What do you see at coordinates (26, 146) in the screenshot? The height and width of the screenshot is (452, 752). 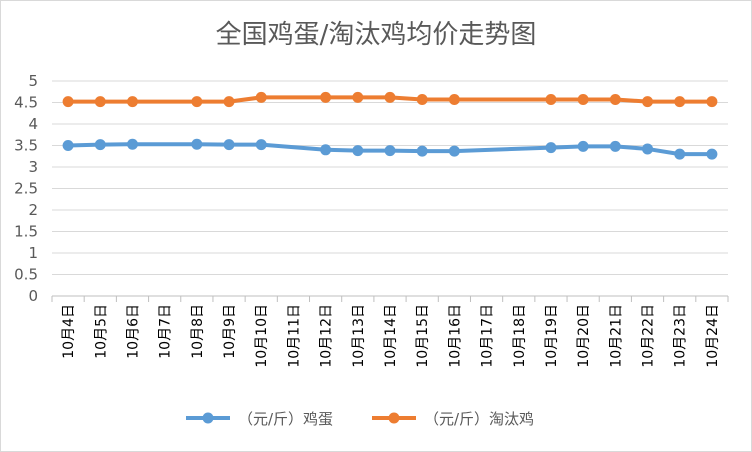 I see `y-tick-label: 3.5` at bounding box center [26, 146].